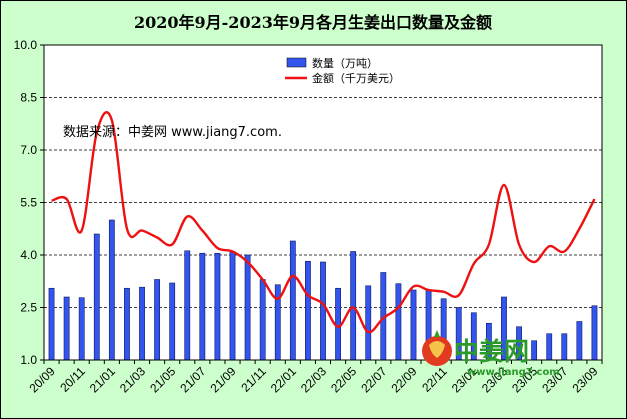  I want to click on watermark: 中姜网 www.jiang7.com, so click(491, 354).